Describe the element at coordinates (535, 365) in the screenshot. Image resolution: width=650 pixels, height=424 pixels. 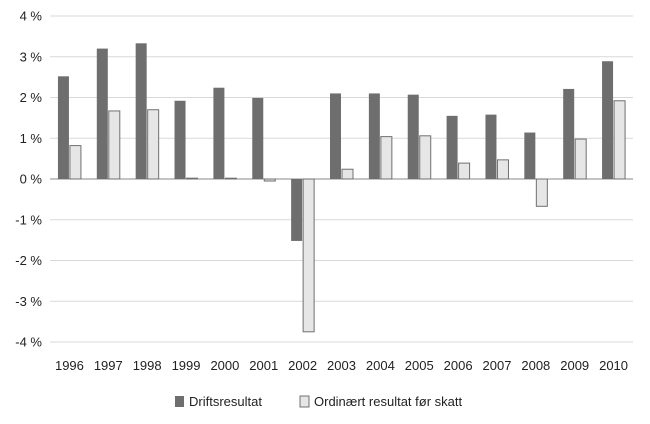
I see `x-tick-label: 2008` at that location.